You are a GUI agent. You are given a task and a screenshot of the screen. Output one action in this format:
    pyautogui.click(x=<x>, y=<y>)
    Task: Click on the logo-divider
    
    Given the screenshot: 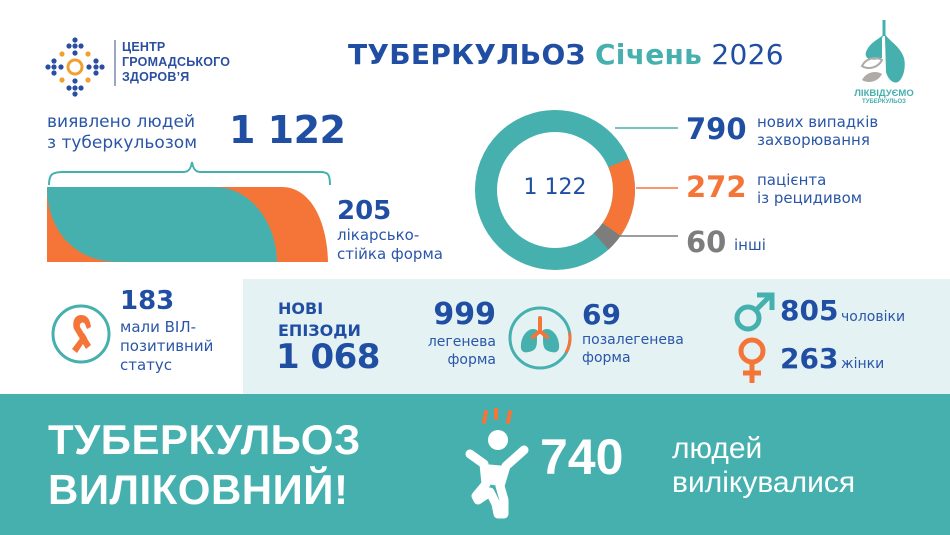 What is the action you would take?
    pyautogui.click(x=115, y=63)
    